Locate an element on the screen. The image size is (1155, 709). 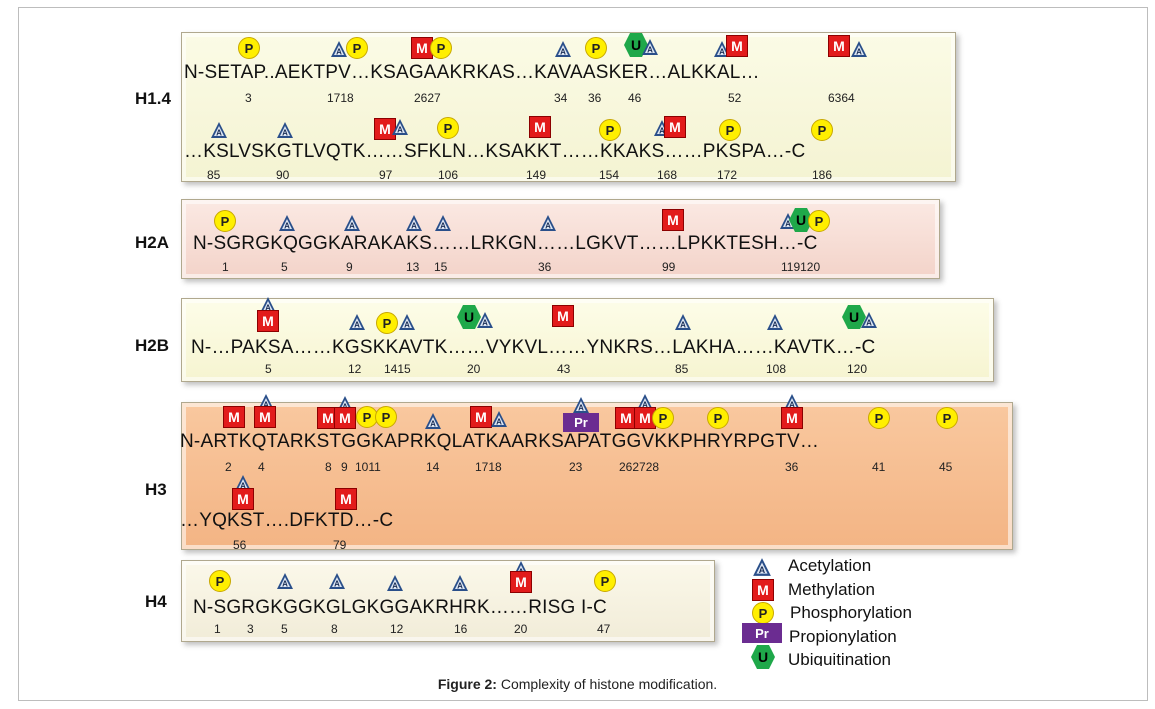
ubiquitination-icon: U is located at coordinates (854, 317).